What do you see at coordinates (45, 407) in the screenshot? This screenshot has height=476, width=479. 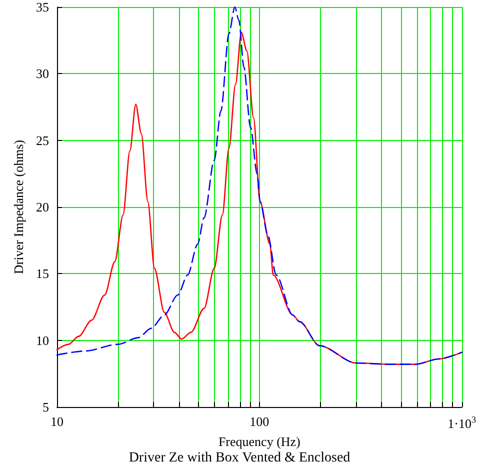 I see `y-tick-label: 5` at bounding box center [45, 407].